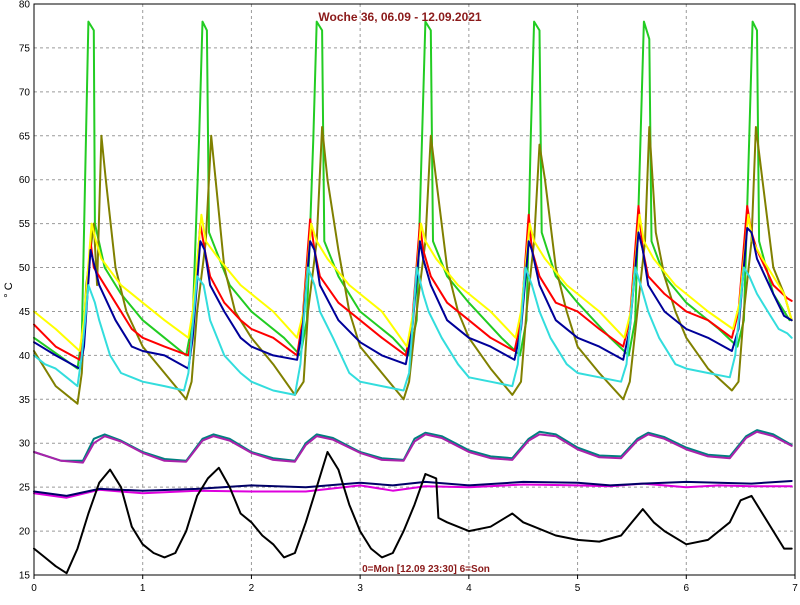 The image size is (800, 605). I want to click on x-tick-label: 2, so click(252, 588).